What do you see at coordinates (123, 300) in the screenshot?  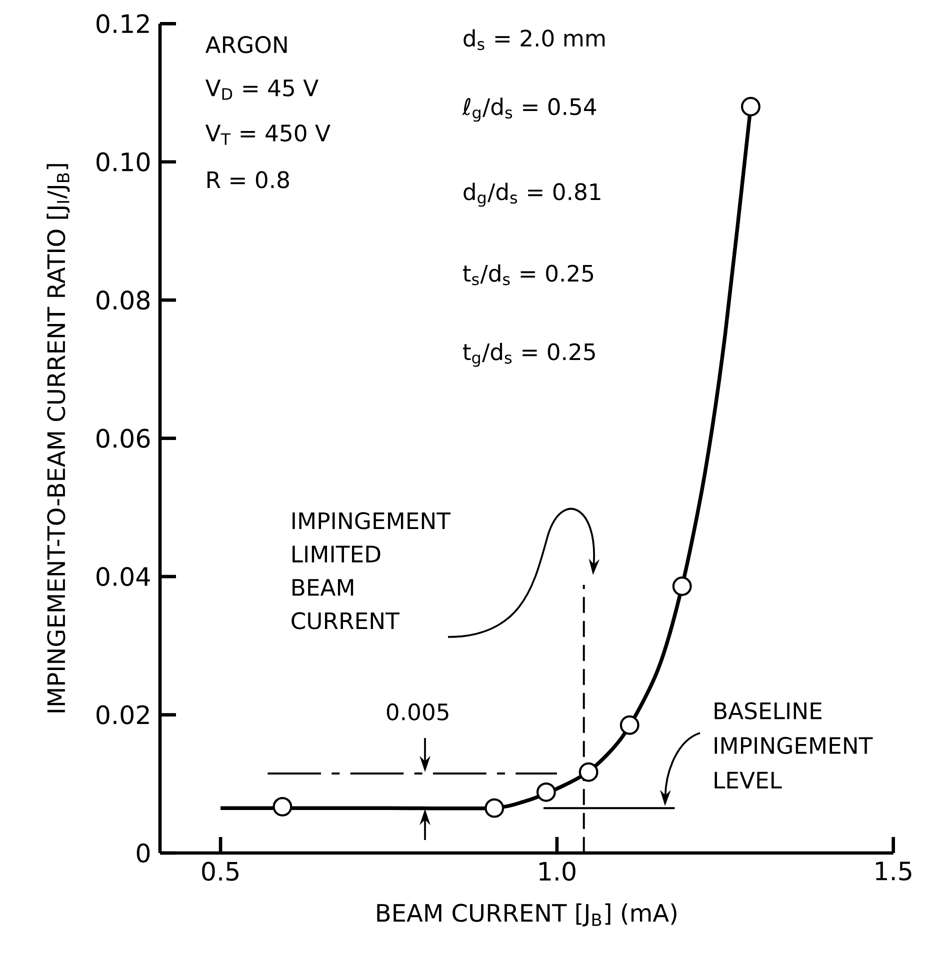 I see `y-tick-label: 0.08` at bounding box center [123, 300].